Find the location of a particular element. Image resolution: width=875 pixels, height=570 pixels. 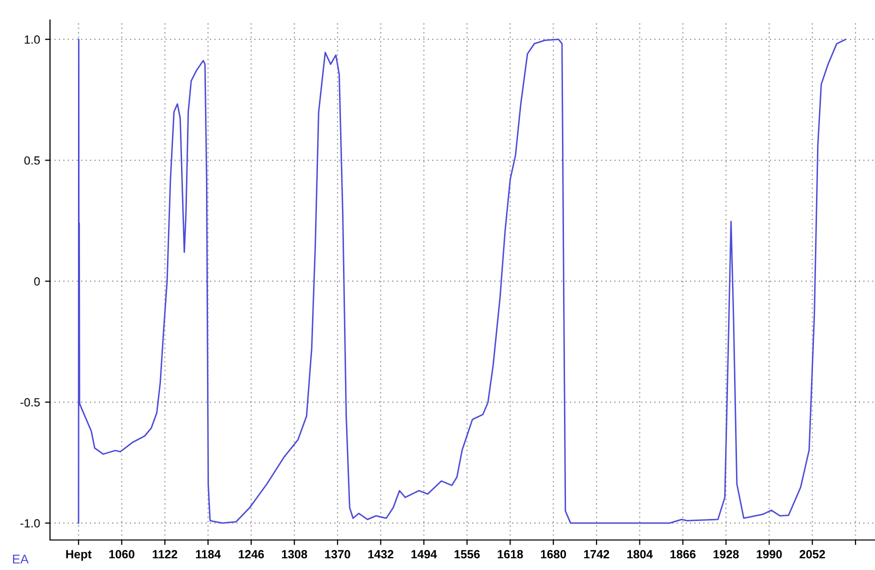

x-tick-label: 1928 is located at coordinates (726, 554).